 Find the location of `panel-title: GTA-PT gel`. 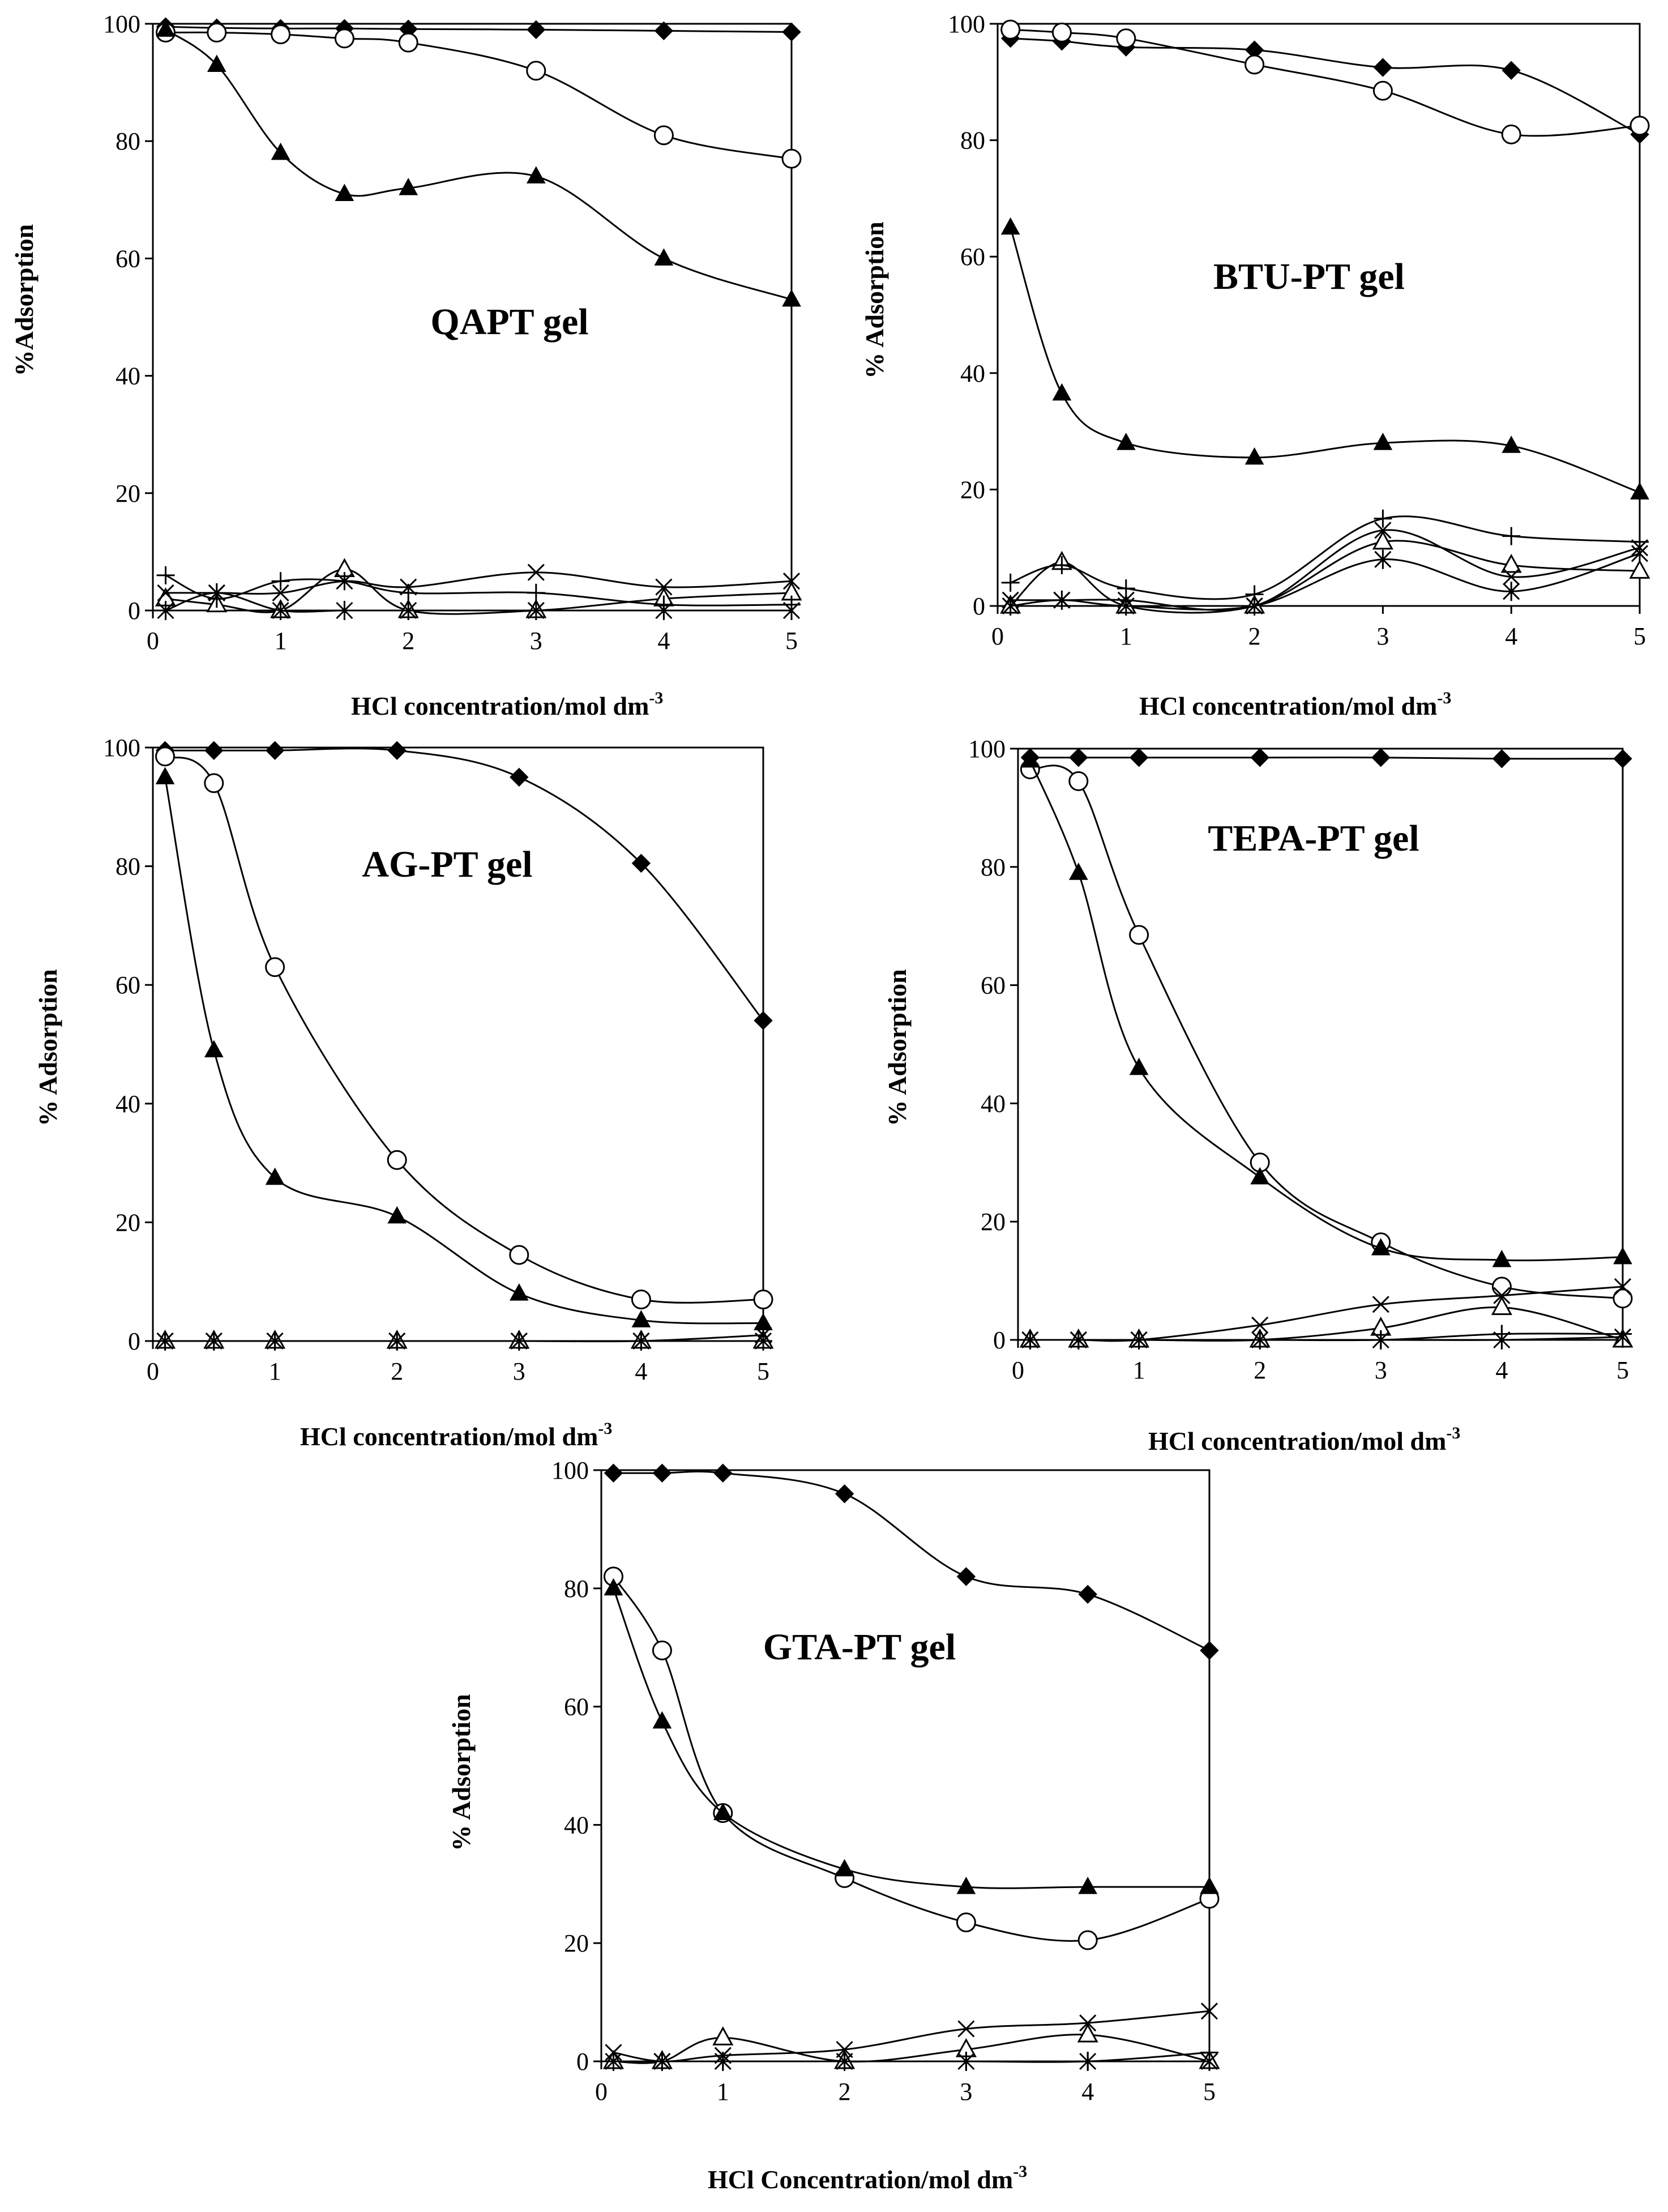

panel-title: GTA-PT gel is located at coordinates (859, 1647).